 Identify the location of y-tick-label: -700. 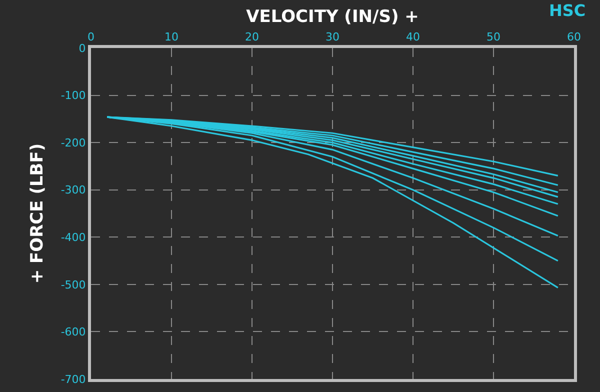
(73, 379).